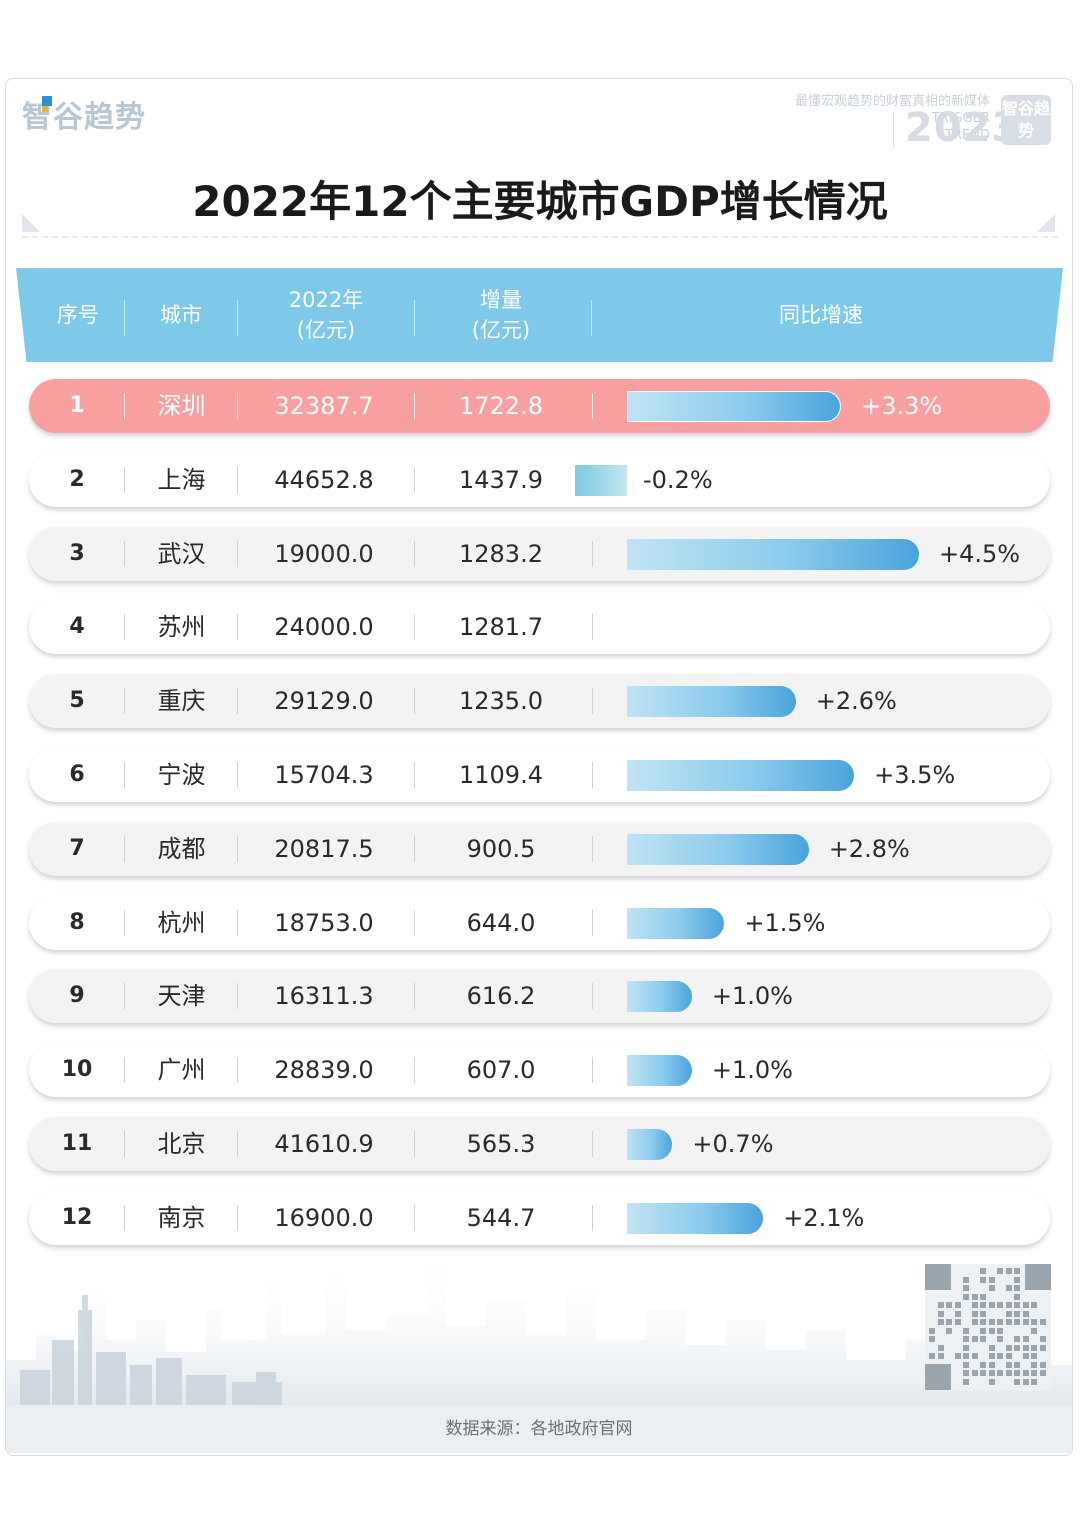 This screenshot has height=1522, width=1080. Describe the element at coordinates (84, 117) in the screenshot. I see `brand-logo: 智谷趋势` at that location.